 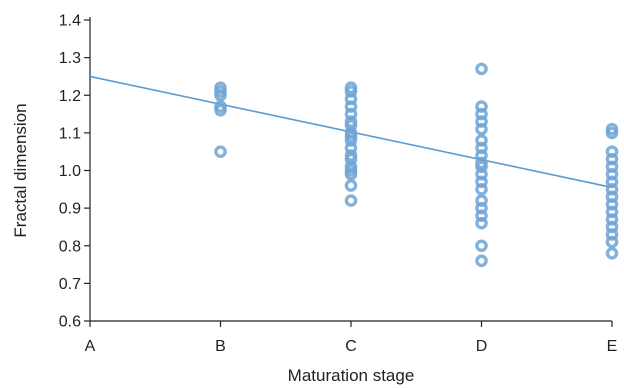 I want to click on x-tick-label: B, so click(x=220, y=346).